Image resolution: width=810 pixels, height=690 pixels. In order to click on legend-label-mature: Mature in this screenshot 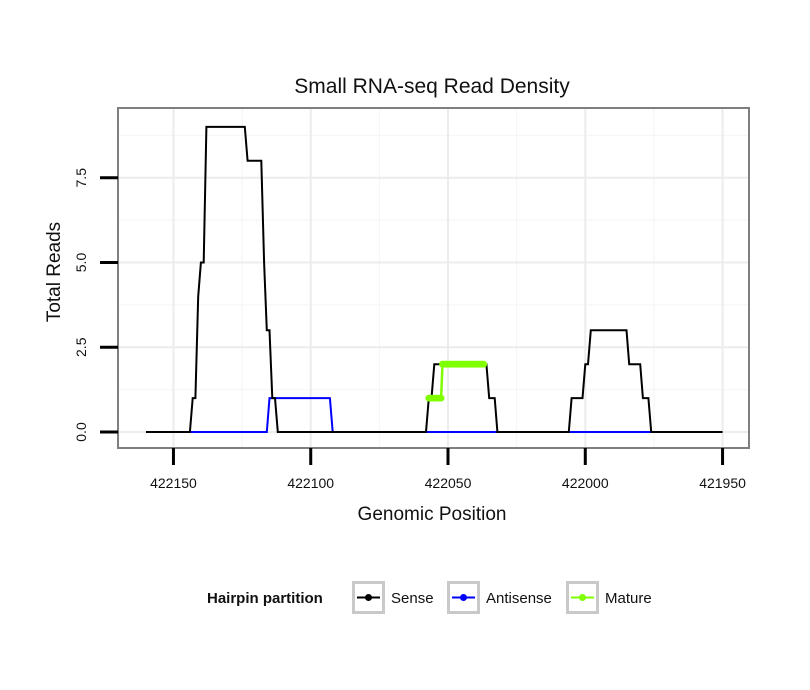, I will do `click(628, 598)`.